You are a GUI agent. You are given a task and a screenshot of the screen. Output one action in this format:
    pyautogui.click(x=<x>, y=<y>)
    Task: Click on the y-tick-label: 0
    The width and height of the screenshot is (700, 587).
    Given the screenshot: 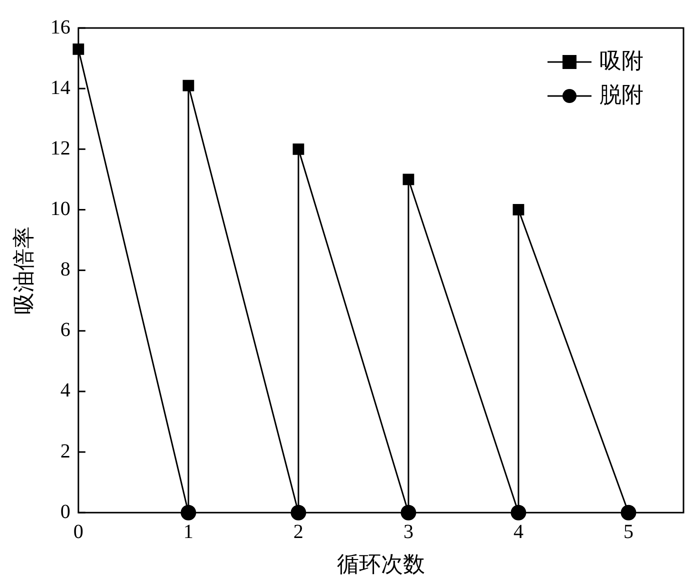 What is the action you would take?
    pyautogui.click(x=65, y=511)
    